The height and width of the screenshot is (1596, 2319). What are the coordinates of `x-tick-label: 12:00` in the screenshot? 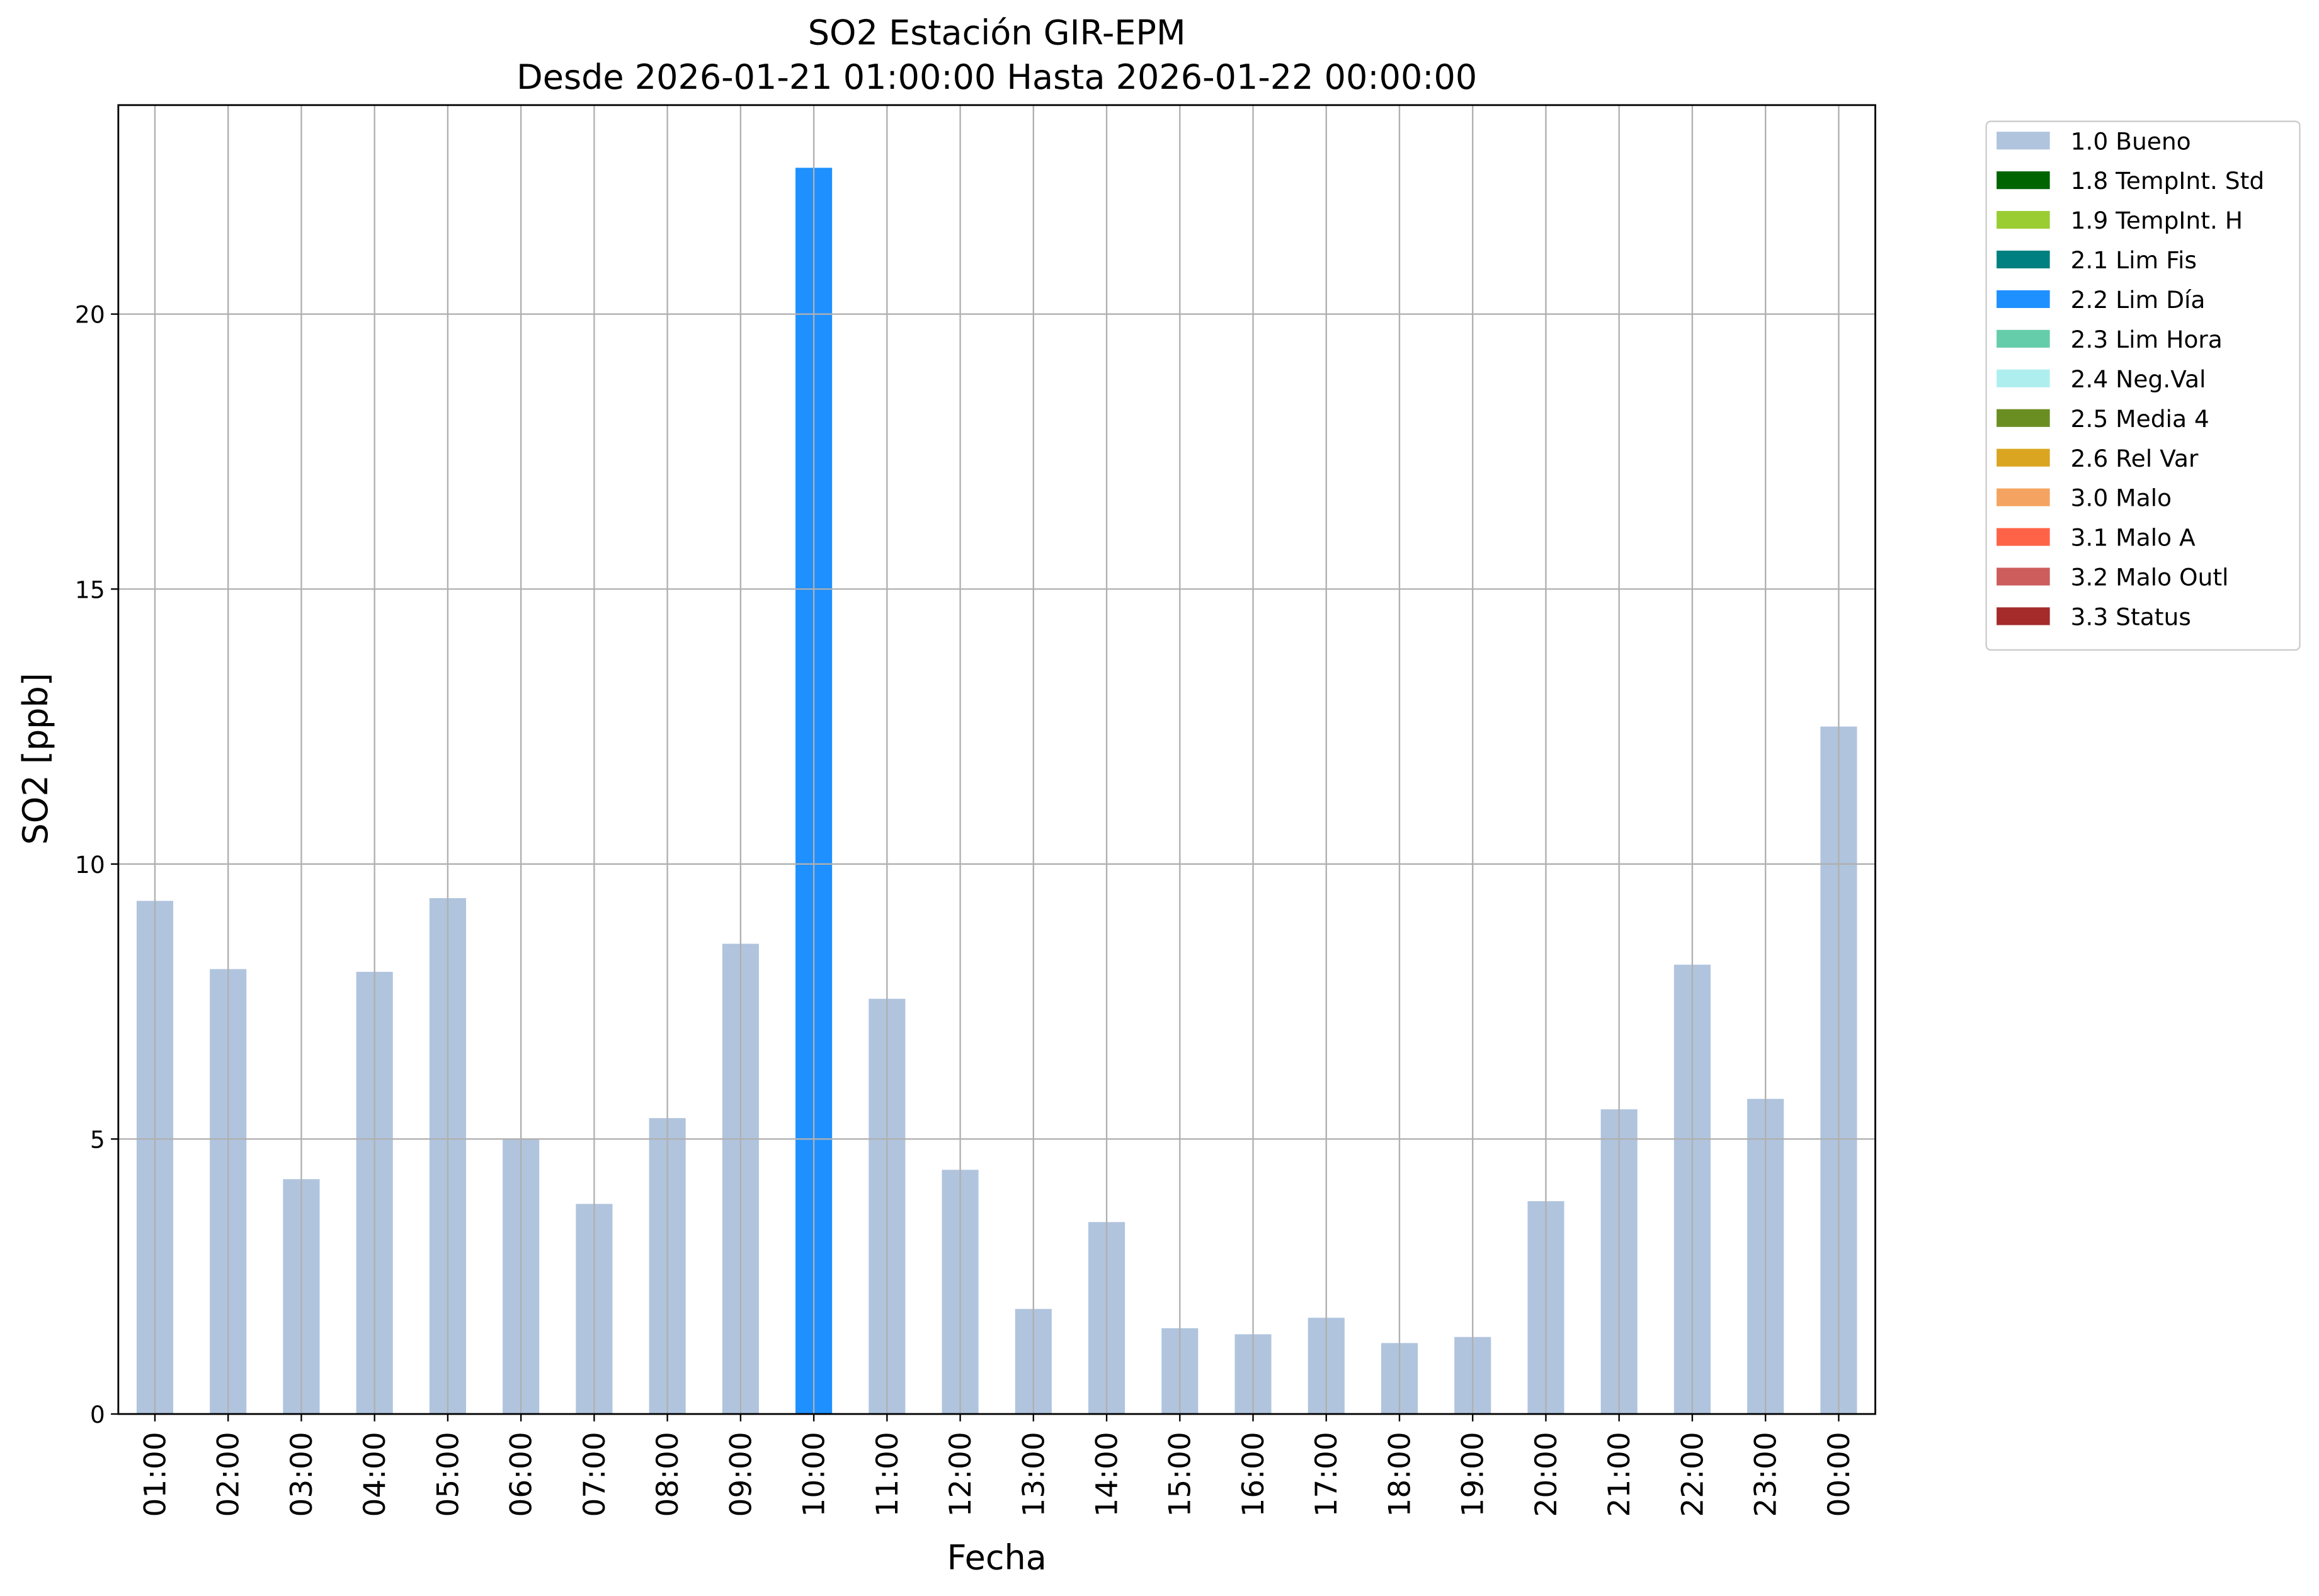 It's located at (960, 1474).